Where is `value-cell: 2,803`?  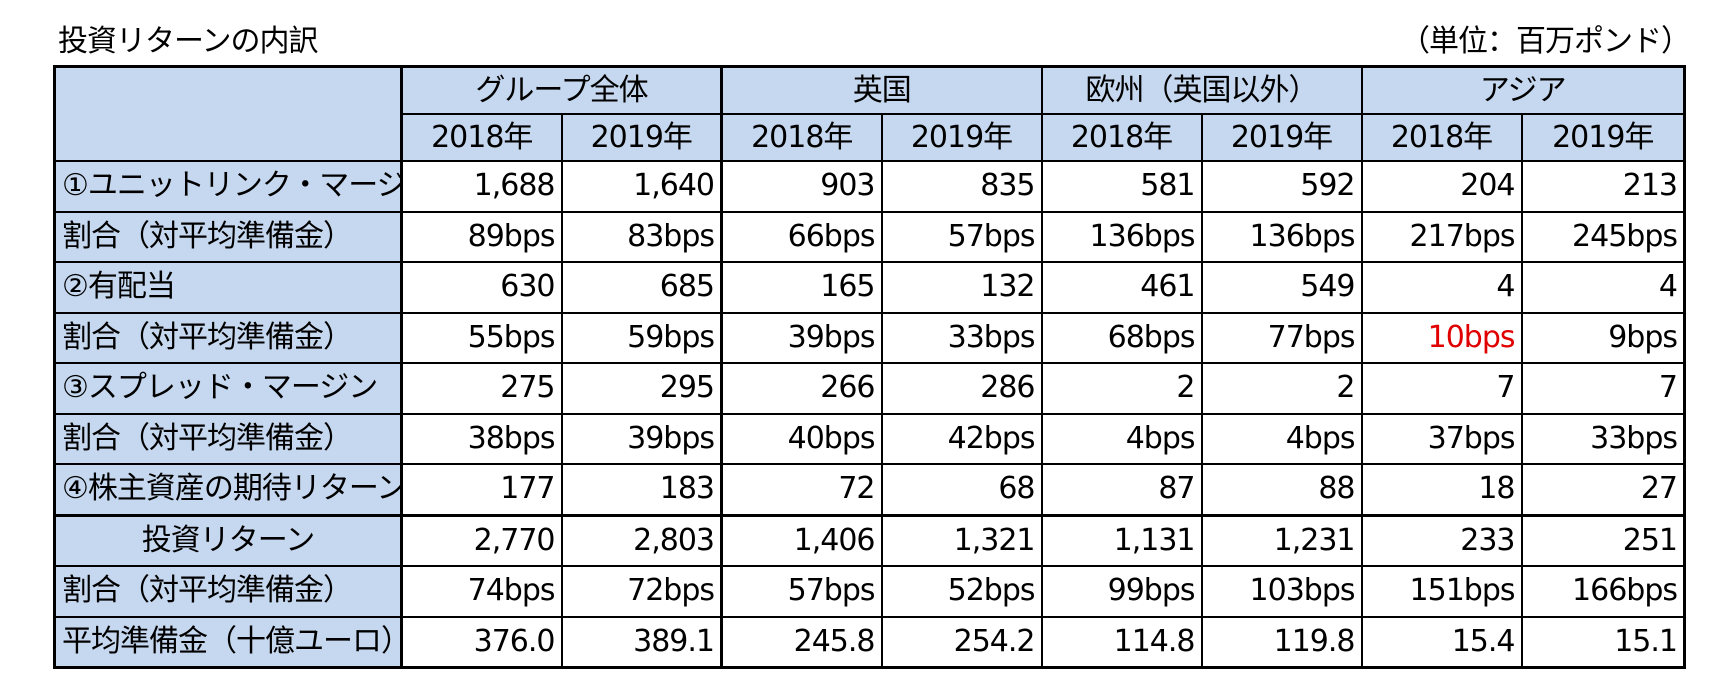 value-cell: 2,803 is located at coordinates (641, 540).